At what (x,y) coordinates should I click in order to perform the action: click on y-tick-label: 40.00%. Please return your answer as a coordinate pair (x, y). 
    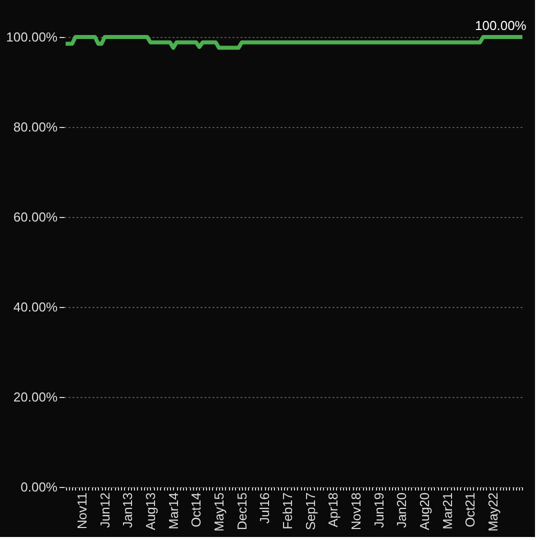
    Looking at the image, I should click on (35, 307).